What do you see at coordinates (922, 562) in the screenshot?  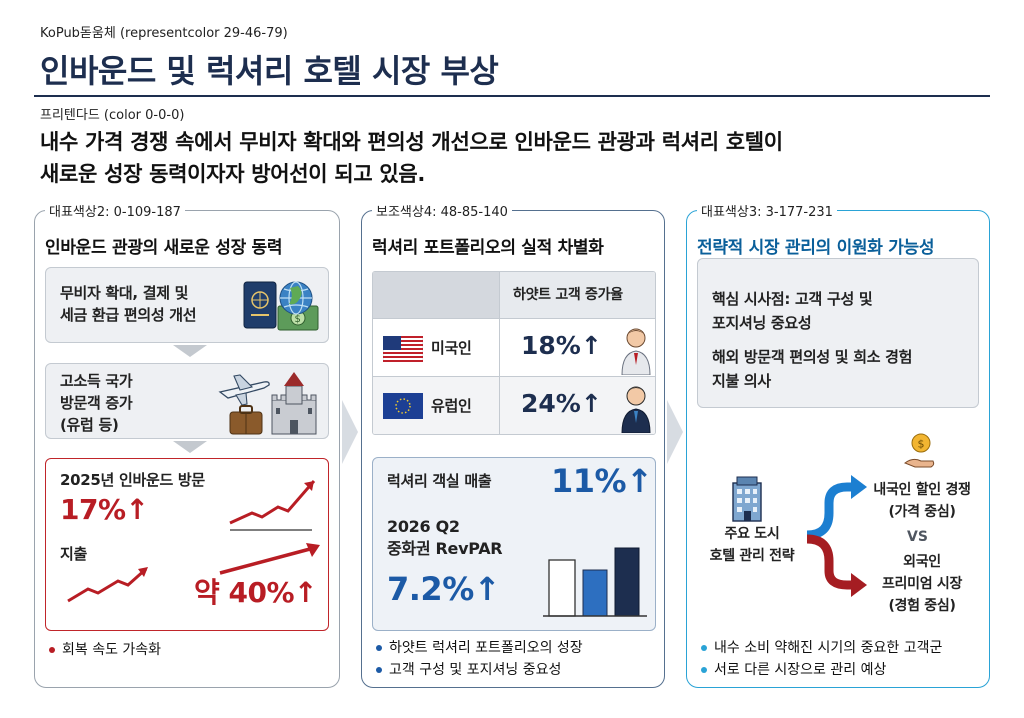 I see `bottom-branch-line-1: 외국인` at bounding box center [922, 562].